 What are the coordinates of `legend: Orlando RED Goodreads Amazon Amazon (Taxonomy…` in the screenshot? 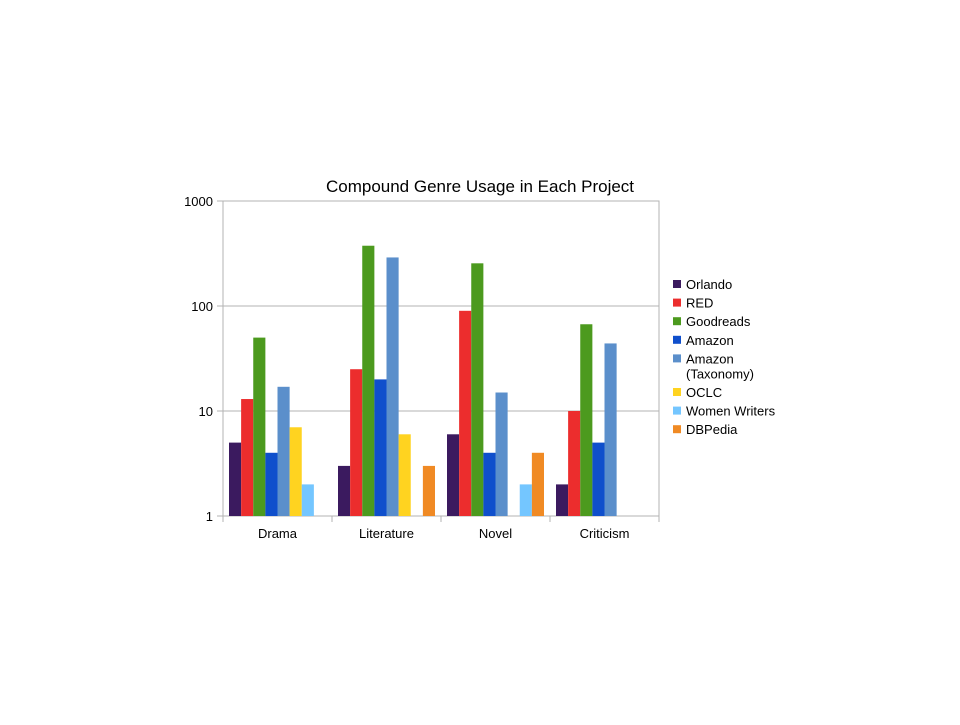 It's located at (724, 357).